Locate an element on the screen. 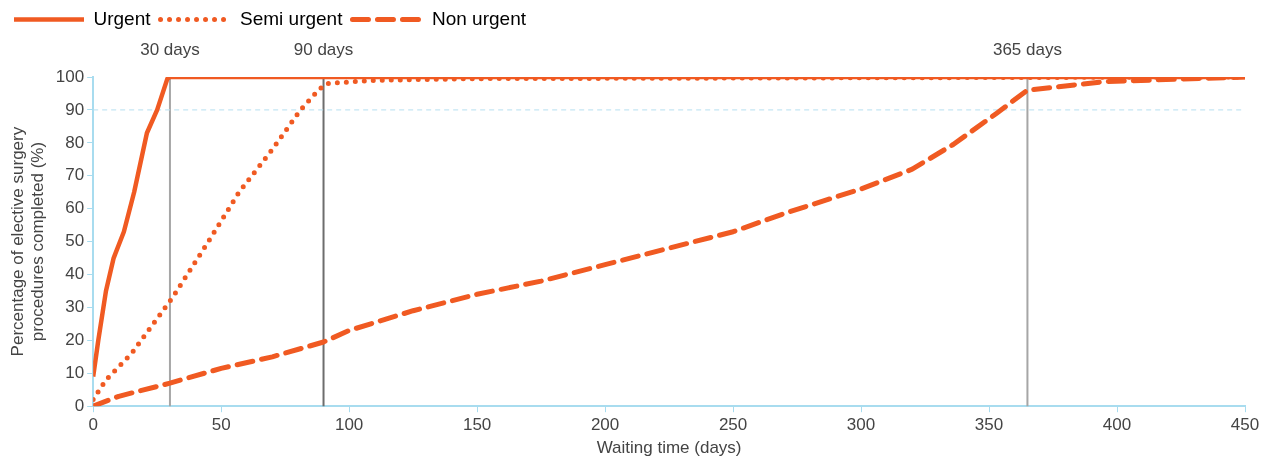 The image size is (1263, 463). x-tick-label: 0 is located at coordinates (93, 425).